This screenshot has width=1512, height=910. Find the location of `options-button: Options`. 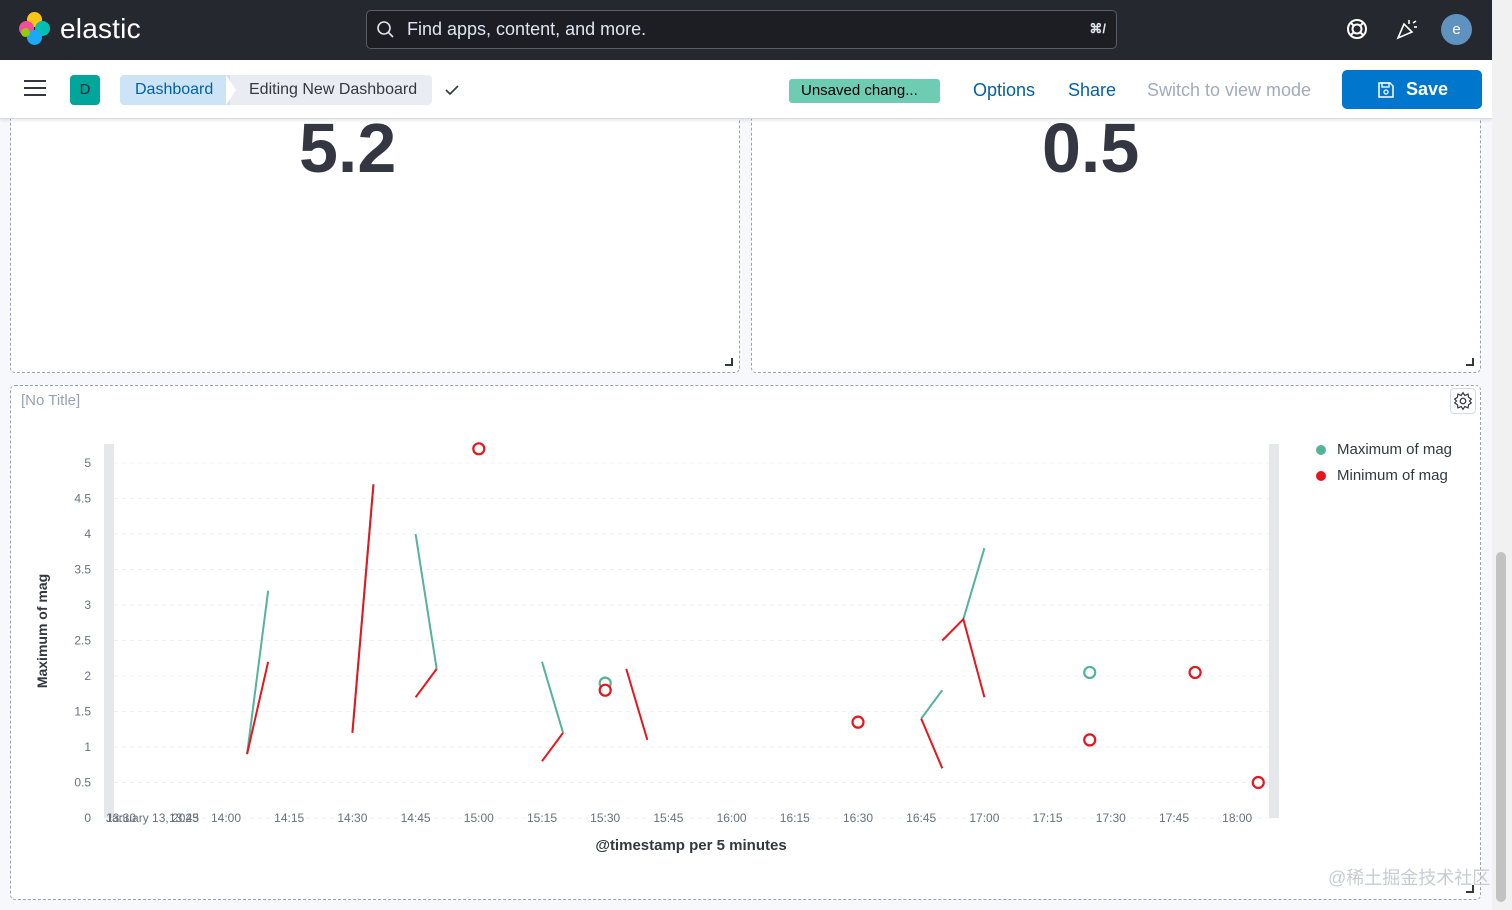

options-button: Options is located at coordinates (1004, 90).